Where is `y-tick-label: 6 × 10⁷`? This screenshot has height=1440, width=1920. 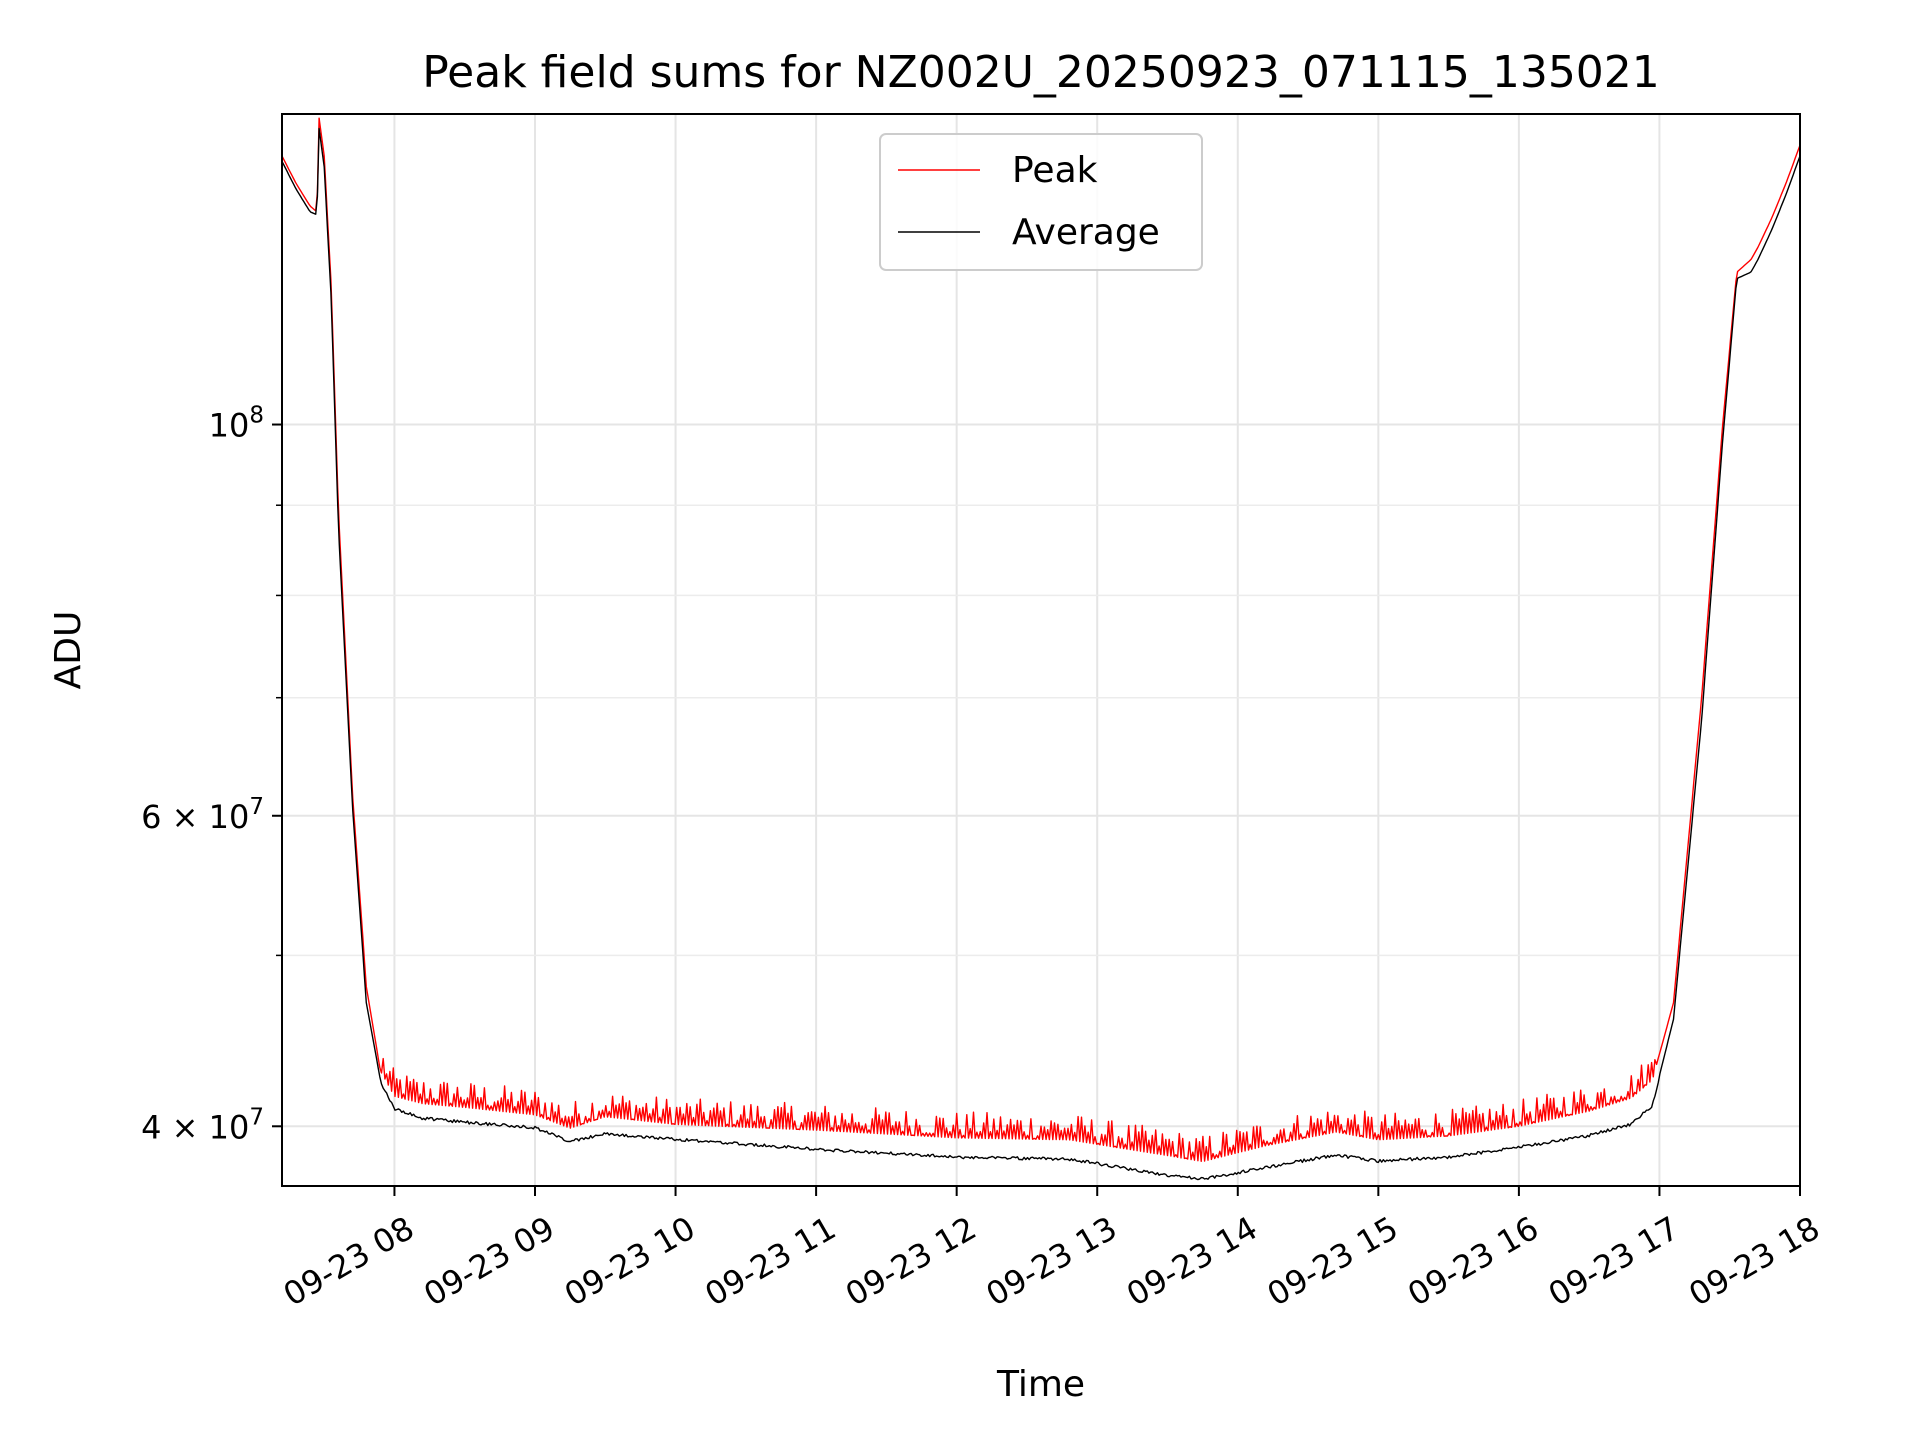
y-tick-label: 6 × 10⁷ is located at coordinates (202, 815).